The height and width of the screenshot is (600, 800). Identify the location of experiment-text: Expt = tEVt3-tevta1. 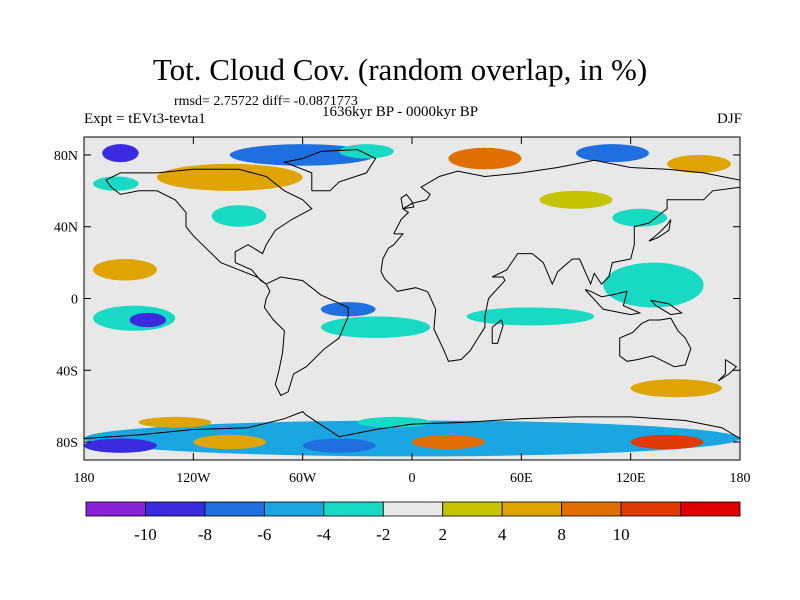
(145, 119).